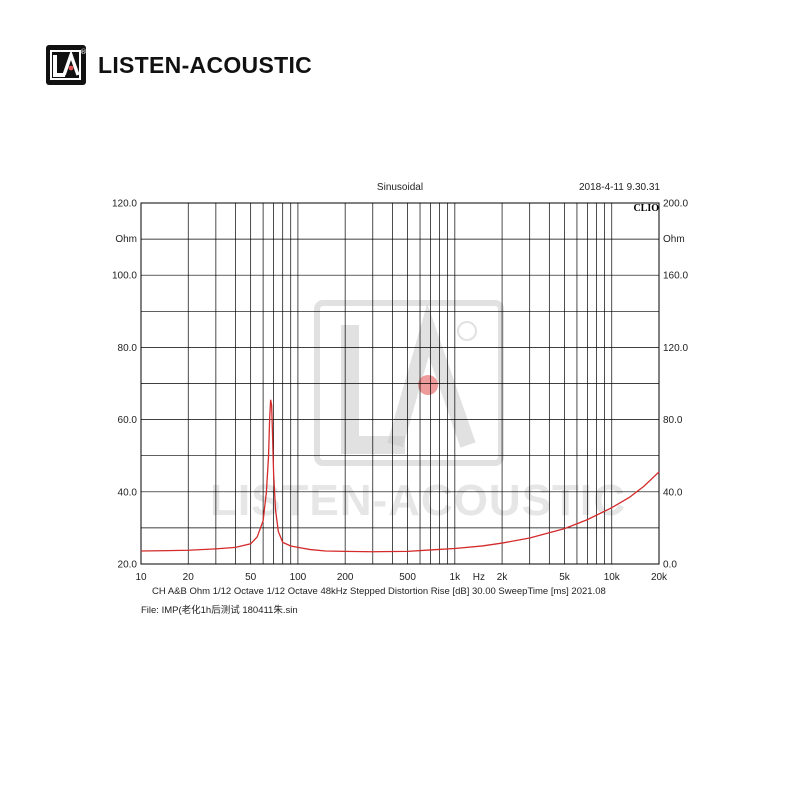  I want to click on chart-title: Sinusoidal, so click(400, 187).